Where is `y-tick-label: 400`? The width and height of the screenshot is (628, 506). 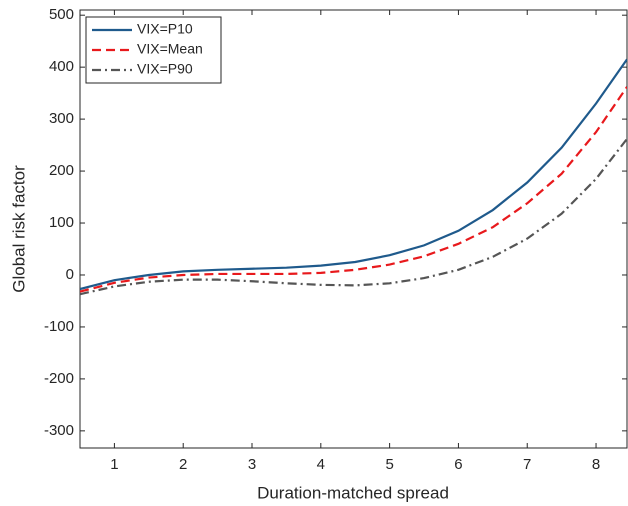 y-tick-label: 400 is located at coordinates (61, 66).